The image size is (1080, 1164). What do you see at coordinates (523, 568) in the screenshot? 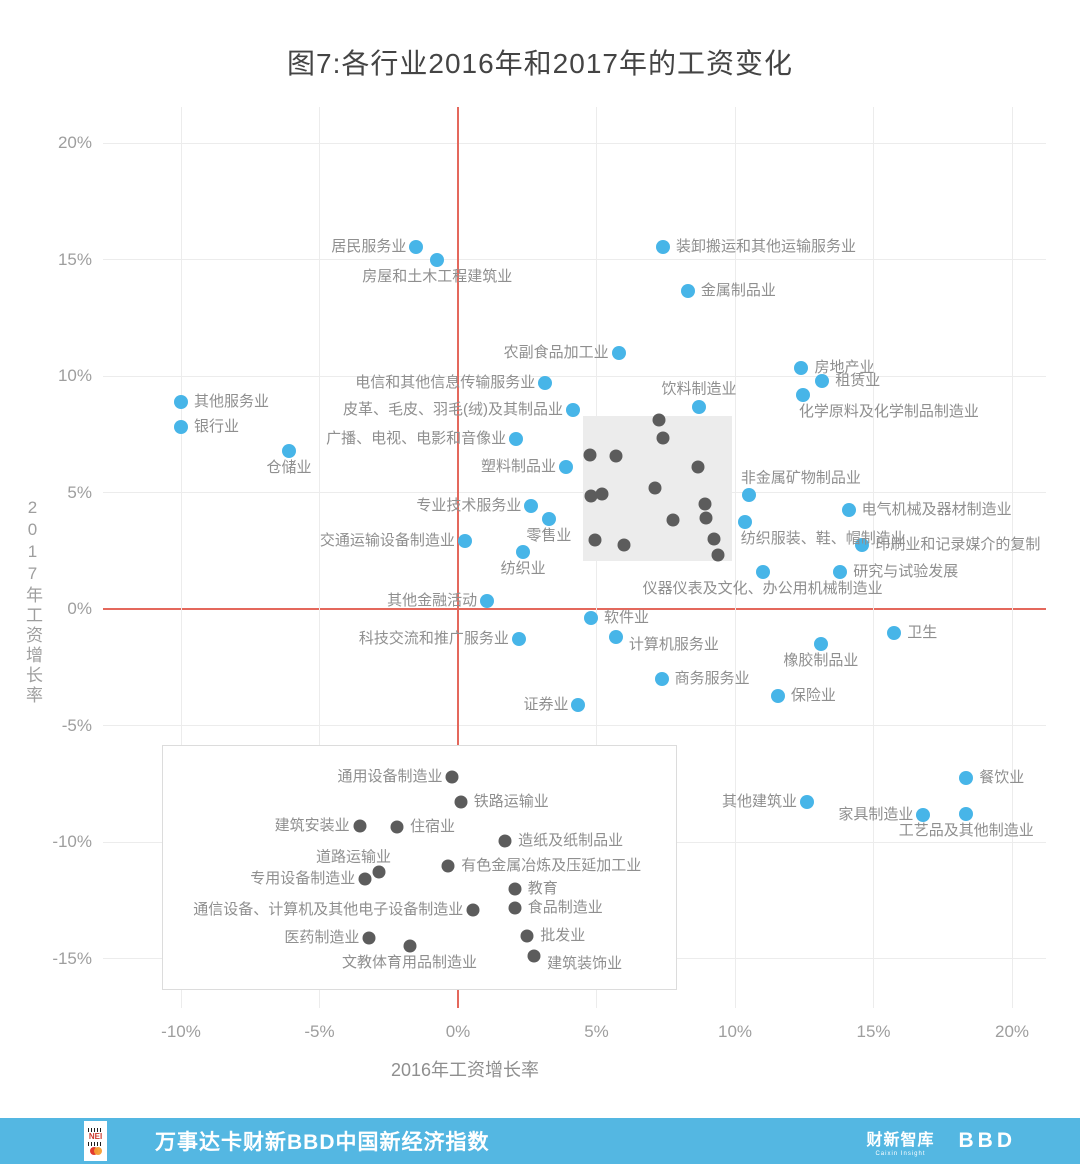
I see `data-point-label: 纺织业` at bounding box center [523, 568].